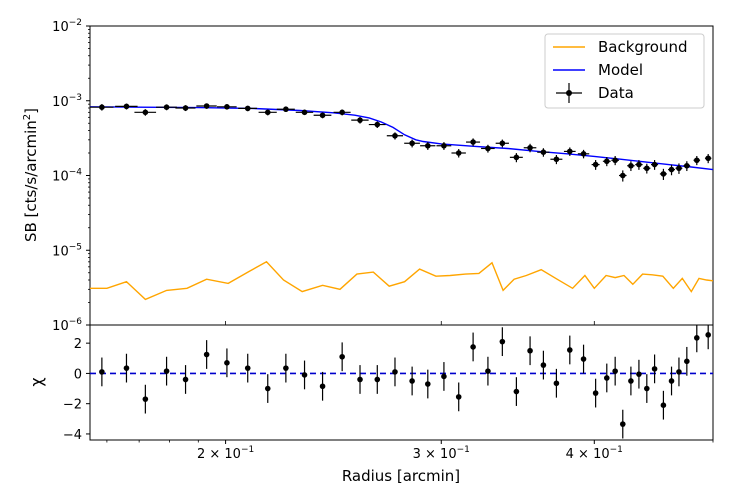 Image resolution: width=750 pixels, height=500 pixels. I want to click on legend-data-label: Data, so click(616, 93).